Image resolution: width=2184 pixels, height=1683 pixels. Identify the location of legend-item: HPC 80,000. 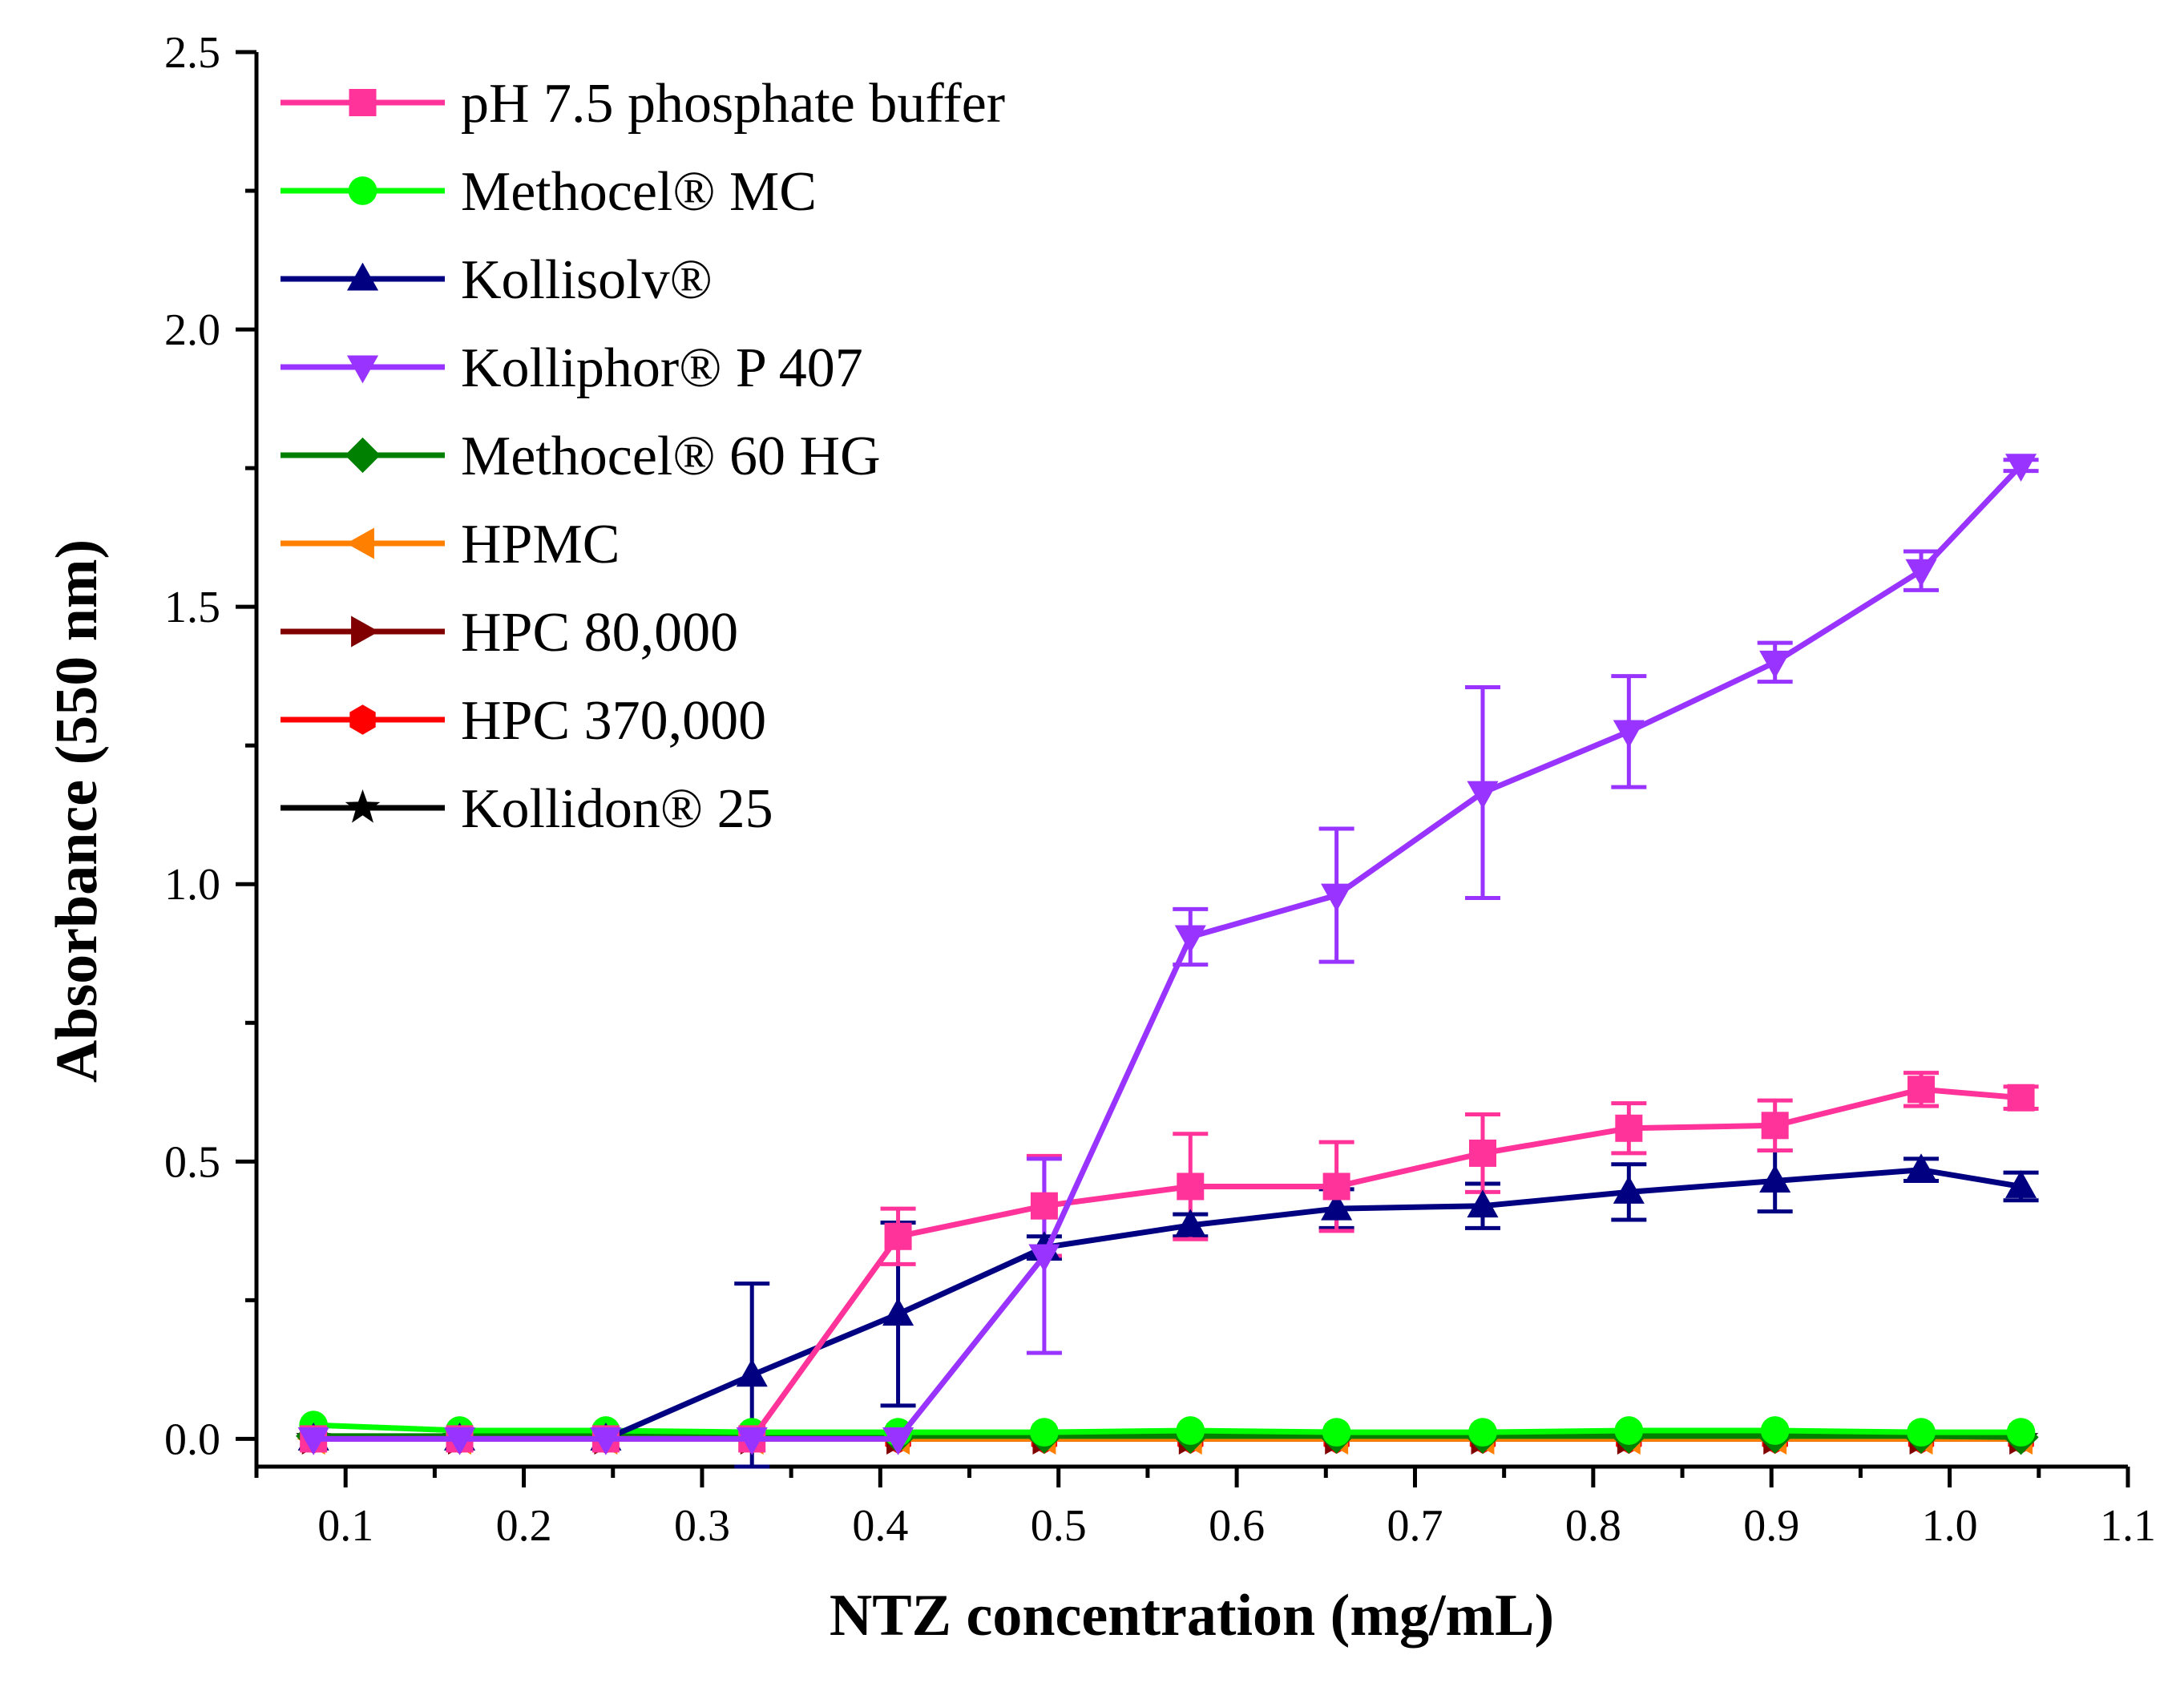
(510, 633).